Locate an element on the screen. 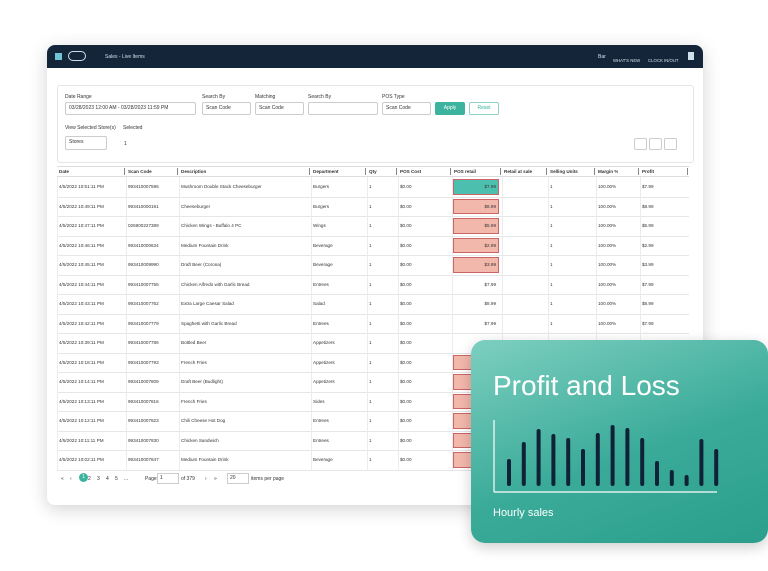  pager-arrow: ‹ is located at coordinates (71, 479).